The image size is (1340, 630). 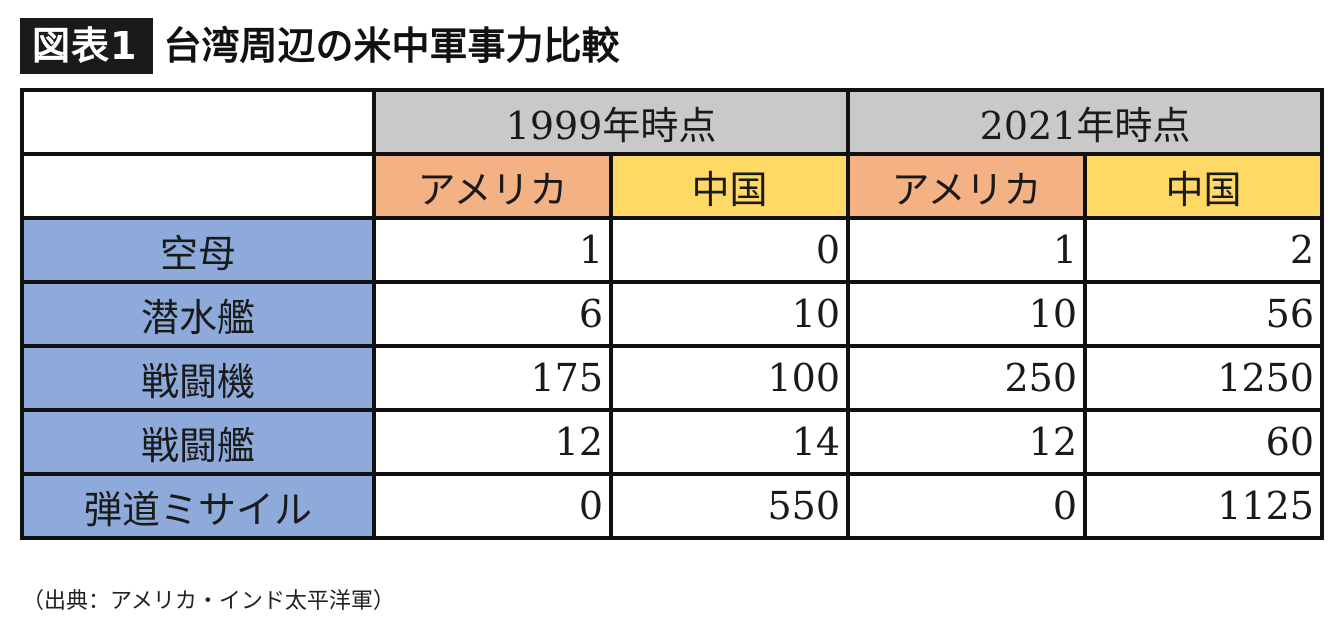 I want to click on table-cell: 100, so click(x=729, y=378).